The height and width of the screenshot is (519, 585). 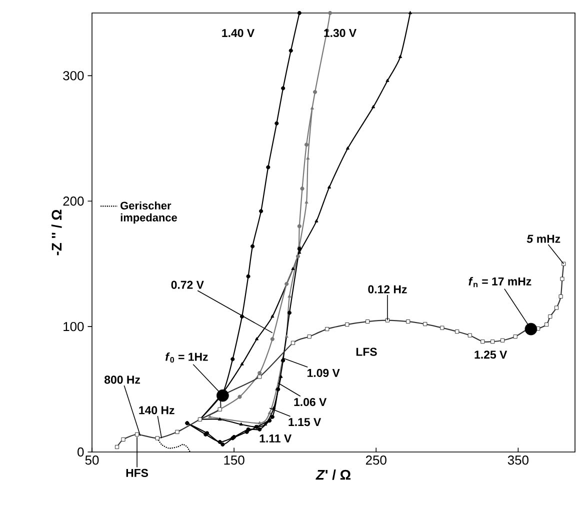 I want to click on x-tick-label: 50, so click(x=92, y=460).